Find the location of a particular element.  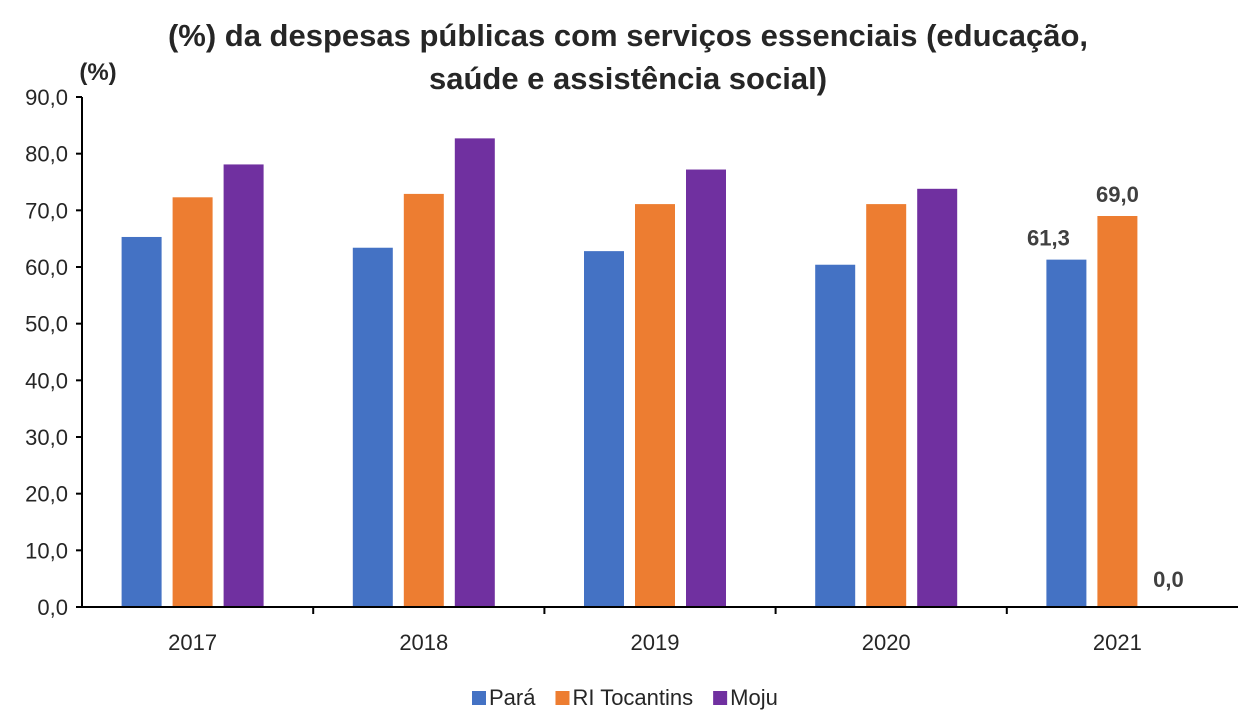

x-tick-label: 2021 is located at coordinates (1117, 642).